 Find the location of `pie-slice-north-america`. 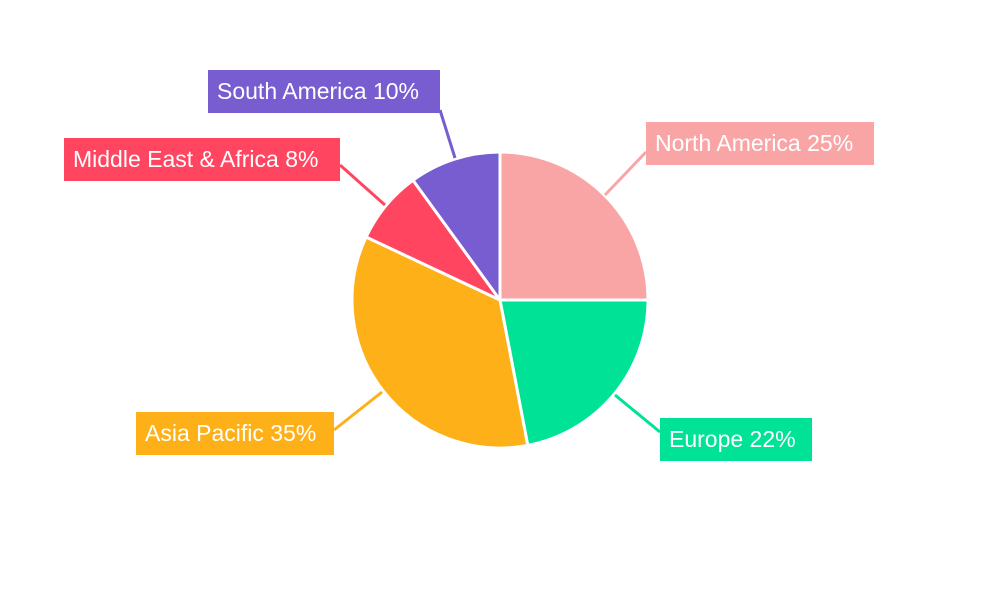

pie-slice-north-america is located at coordinates (574, 226).